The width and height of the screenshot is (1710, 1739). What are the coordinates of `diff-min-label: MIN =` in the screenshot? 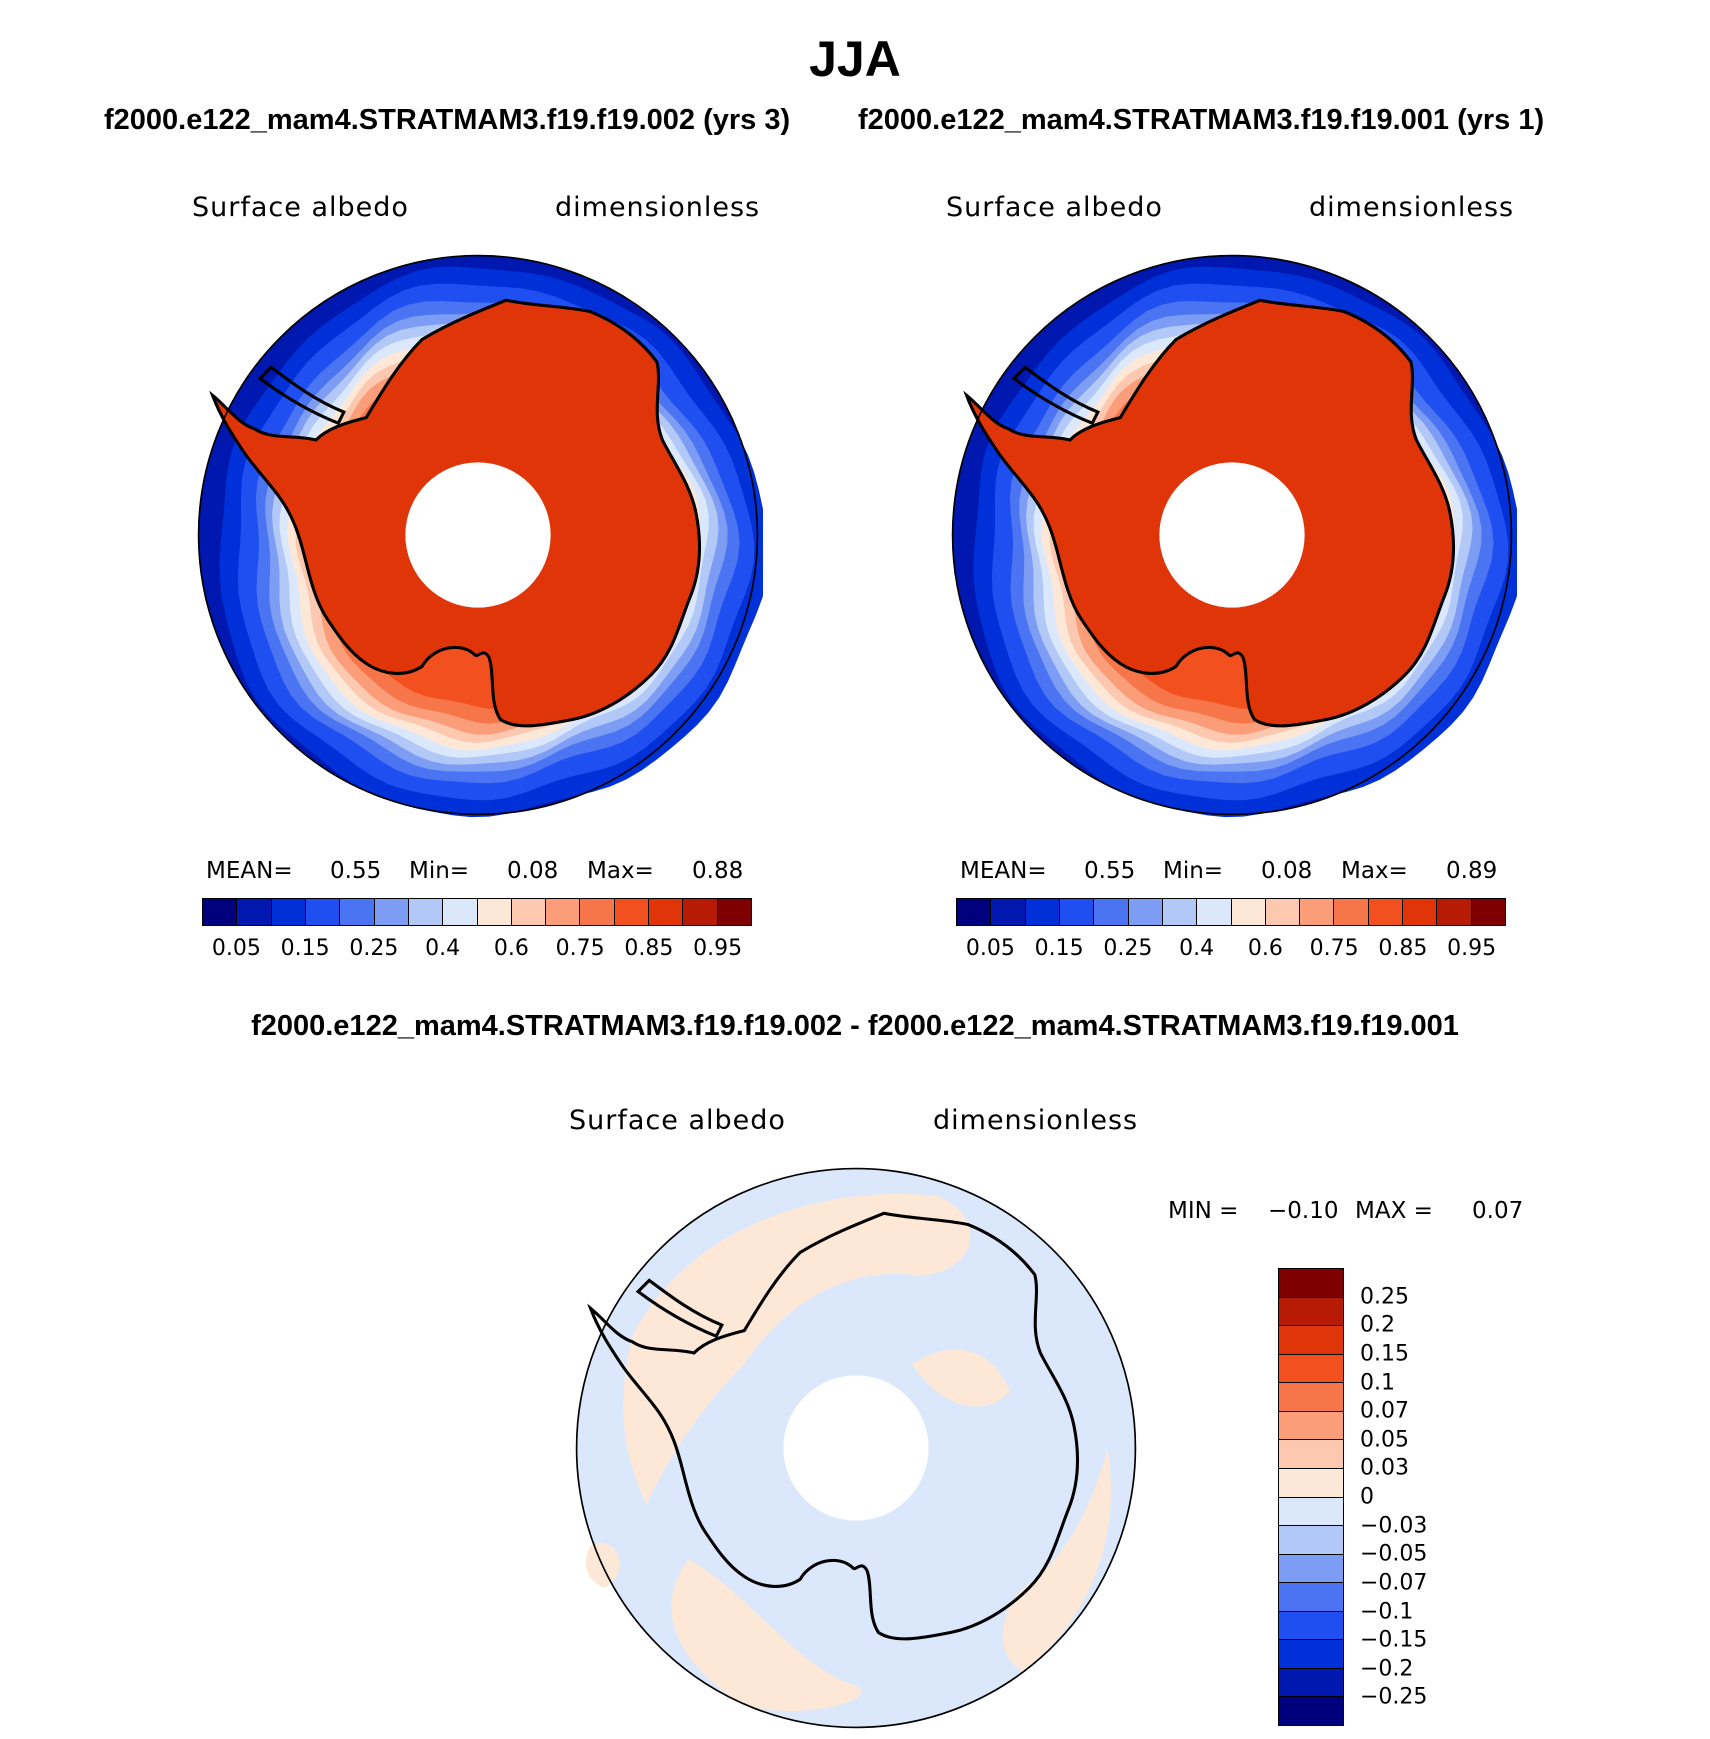 It's located at (1203, 1211).